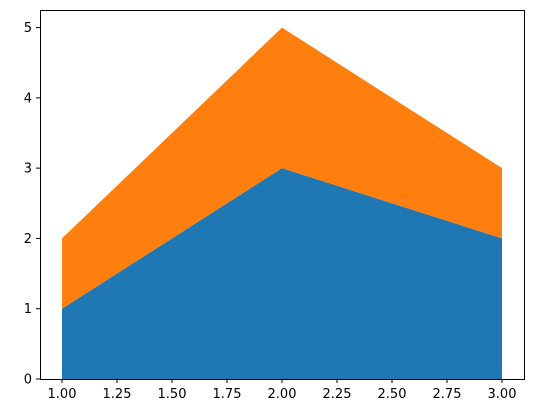  What do you see at coordinates (447, 394) in the screenshot?
I see `x-tick-label: 2.75` at bounding box center [447, 394].